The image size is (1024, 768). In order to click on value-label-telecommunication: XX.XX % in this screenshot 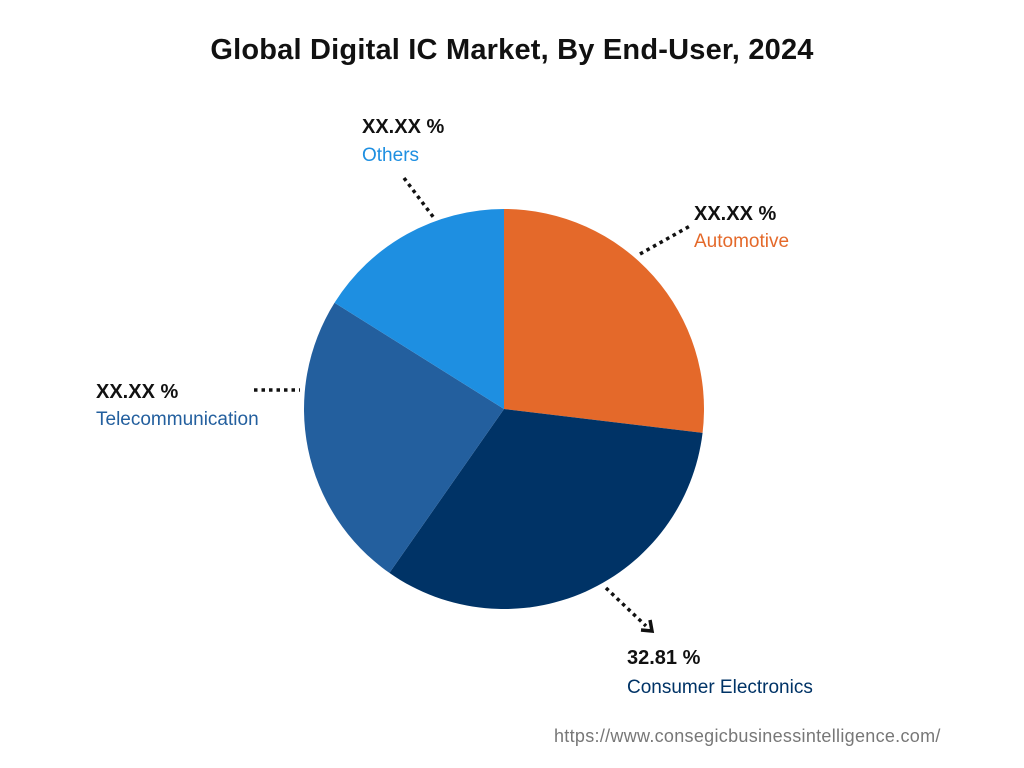, I will do `click(137, 392)`.